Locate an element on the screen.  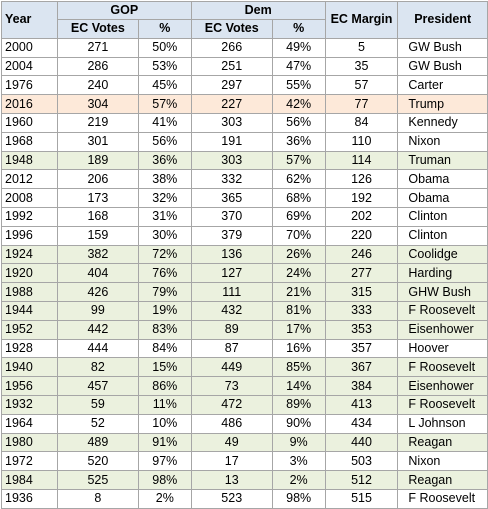
cell-year: 1960 is located at coordinates (29, 122).